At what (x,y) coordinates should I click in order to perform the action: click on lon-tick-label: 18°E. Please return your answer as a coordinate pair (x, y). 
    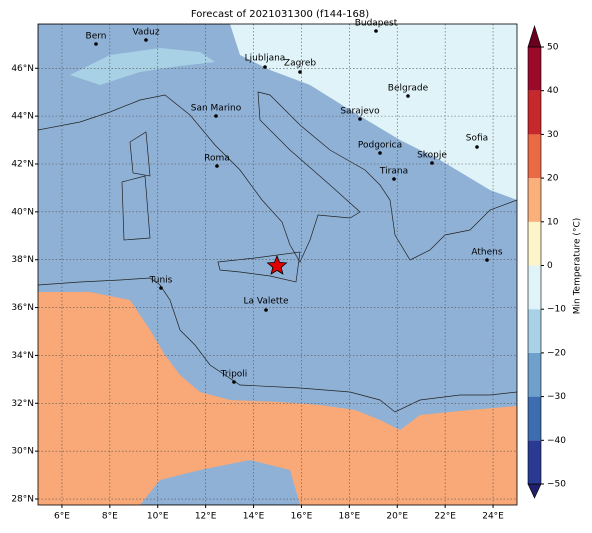
    Looking at the image, I should click on (350, 517).